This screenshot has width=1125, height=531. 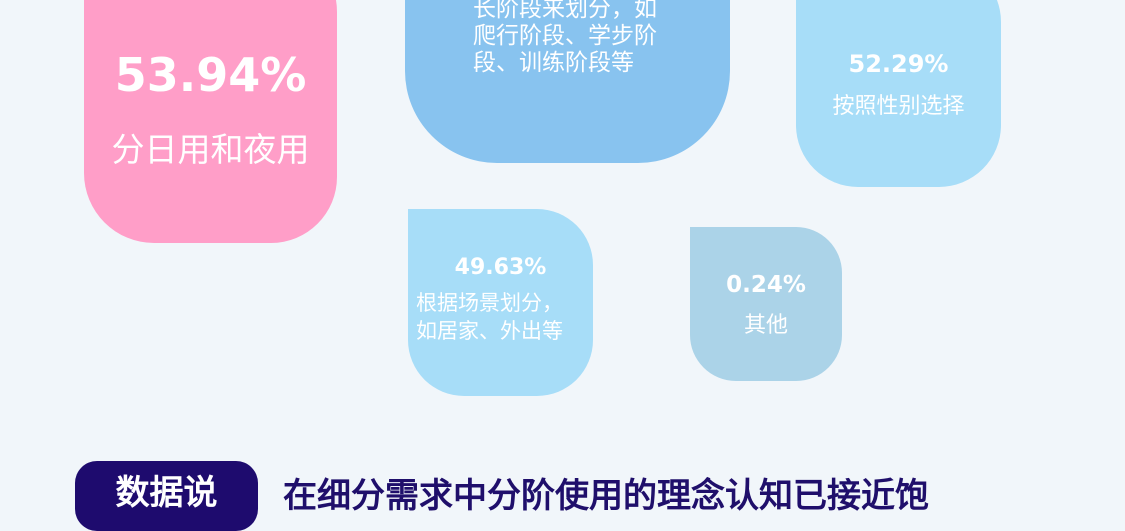 I want to click on stat-label: 其他, so click(x=765, y=325).